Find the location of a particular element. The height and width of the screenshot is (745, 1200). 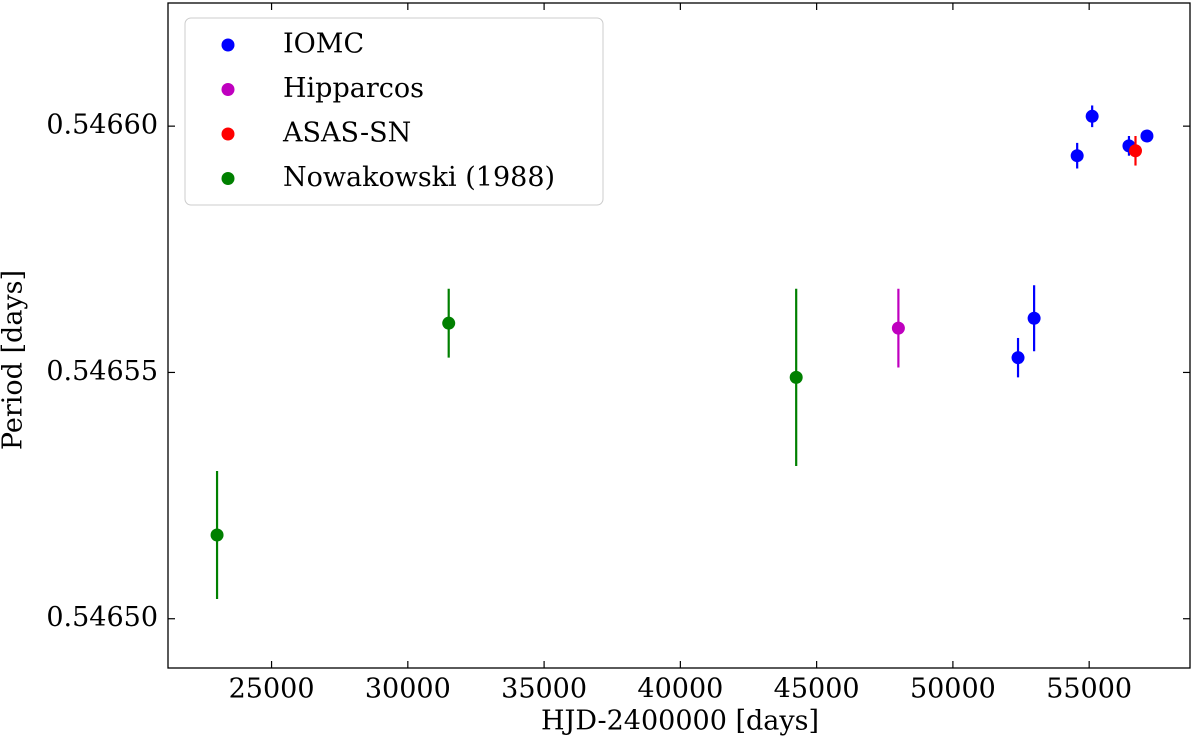

x-axis-label: HJD-2400000 [days] is located at coordinates (680, 721).